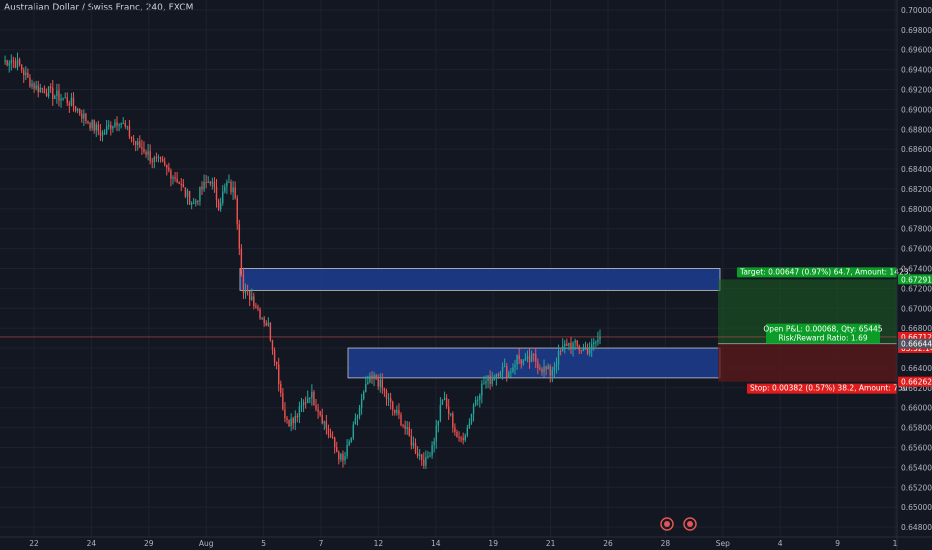 The height and width of the screenshot is (550, 932). What do you see at coordinates (780, 543) in the screenshot?
I see `x-tick-label: 4` at bounding box center [780, 543].